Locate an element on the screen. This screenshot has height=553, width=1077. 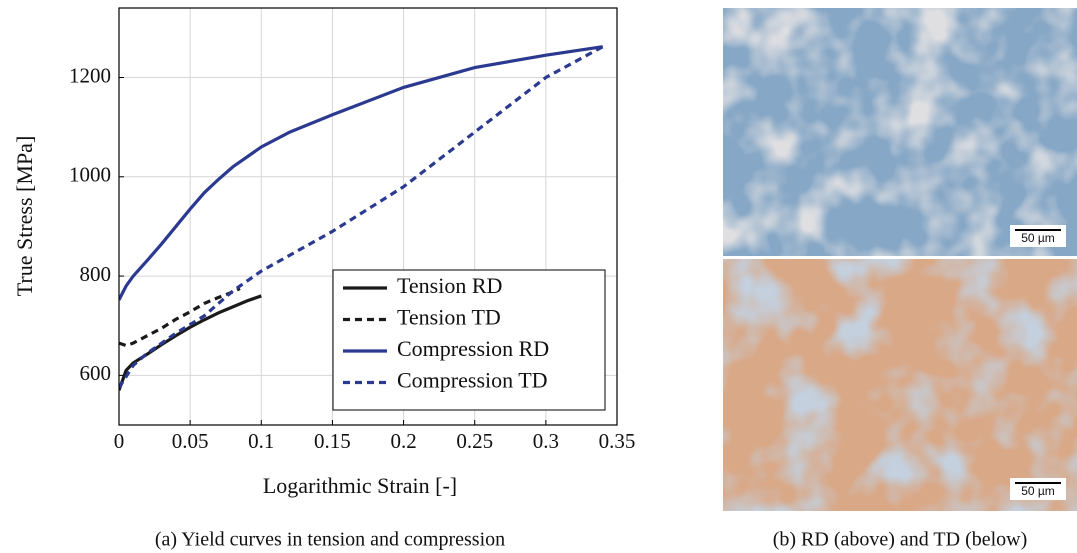
x-tick-label: 0 is located at coordinates (119, 441).